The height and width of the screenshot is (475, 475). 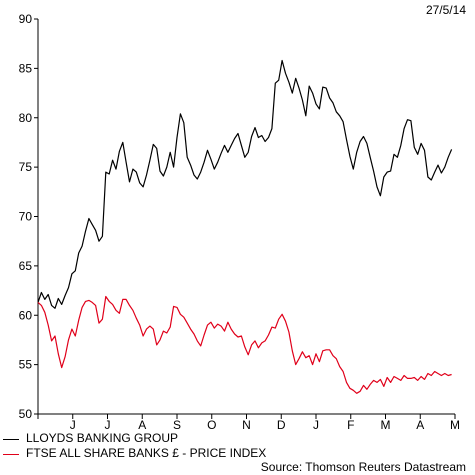 What do you see at coordinates (26, 68) in the screenshot?
I see `y-tick-label: 85` at bounding box center [26, 68].